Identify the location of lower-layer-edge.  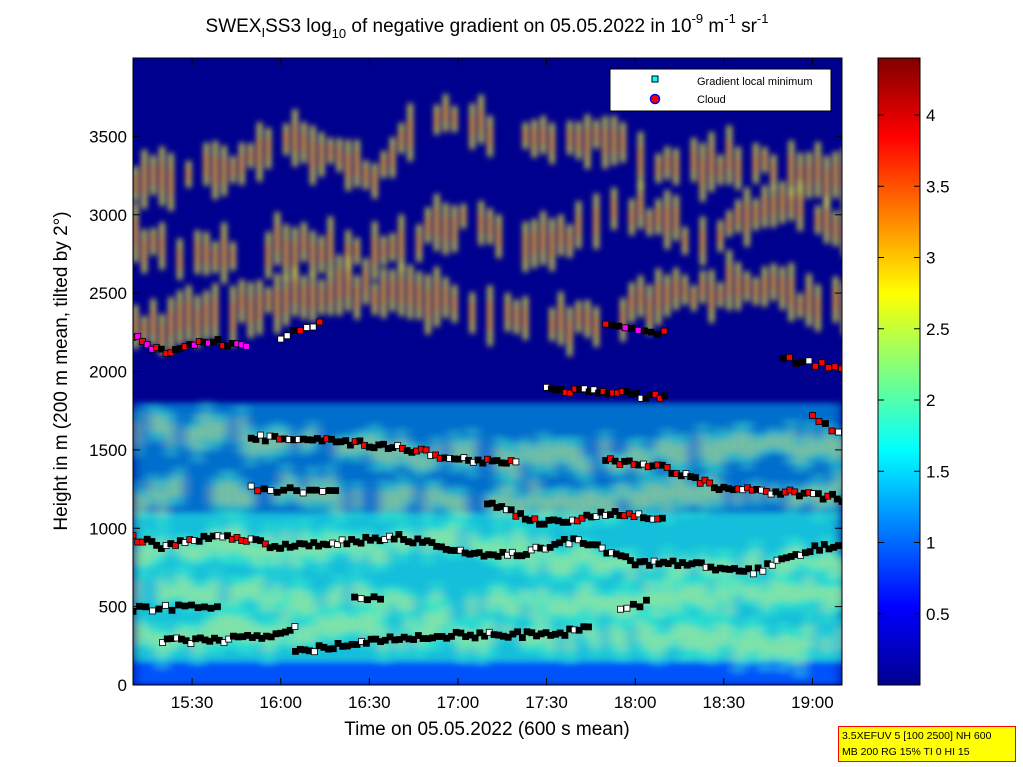
(844, 568).